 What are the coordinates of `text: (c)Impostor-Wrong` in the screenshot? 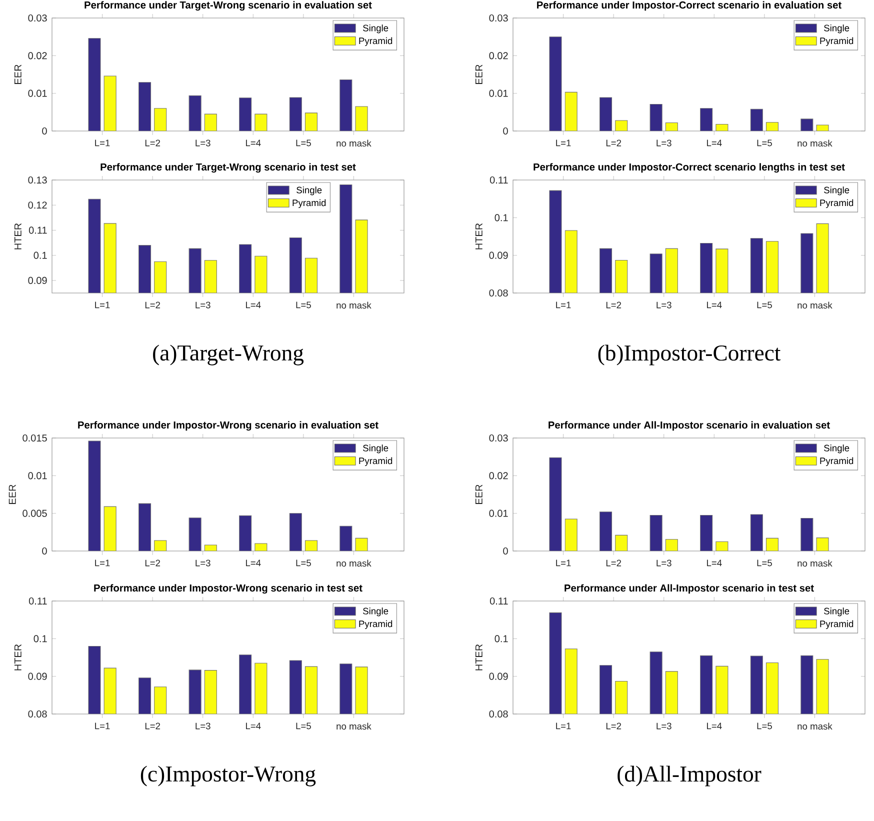 It's located at (228, 776).